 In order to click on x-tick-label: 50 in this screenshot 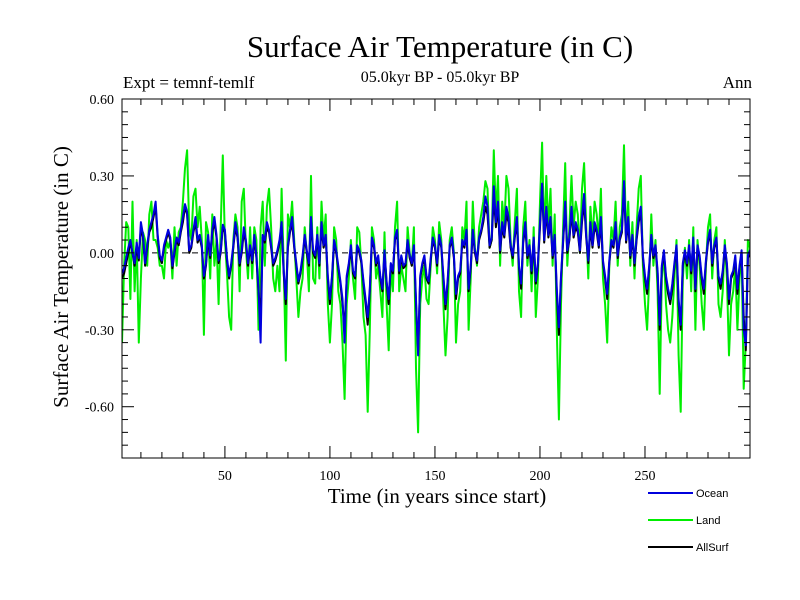, I will do `click(225, 476)`.